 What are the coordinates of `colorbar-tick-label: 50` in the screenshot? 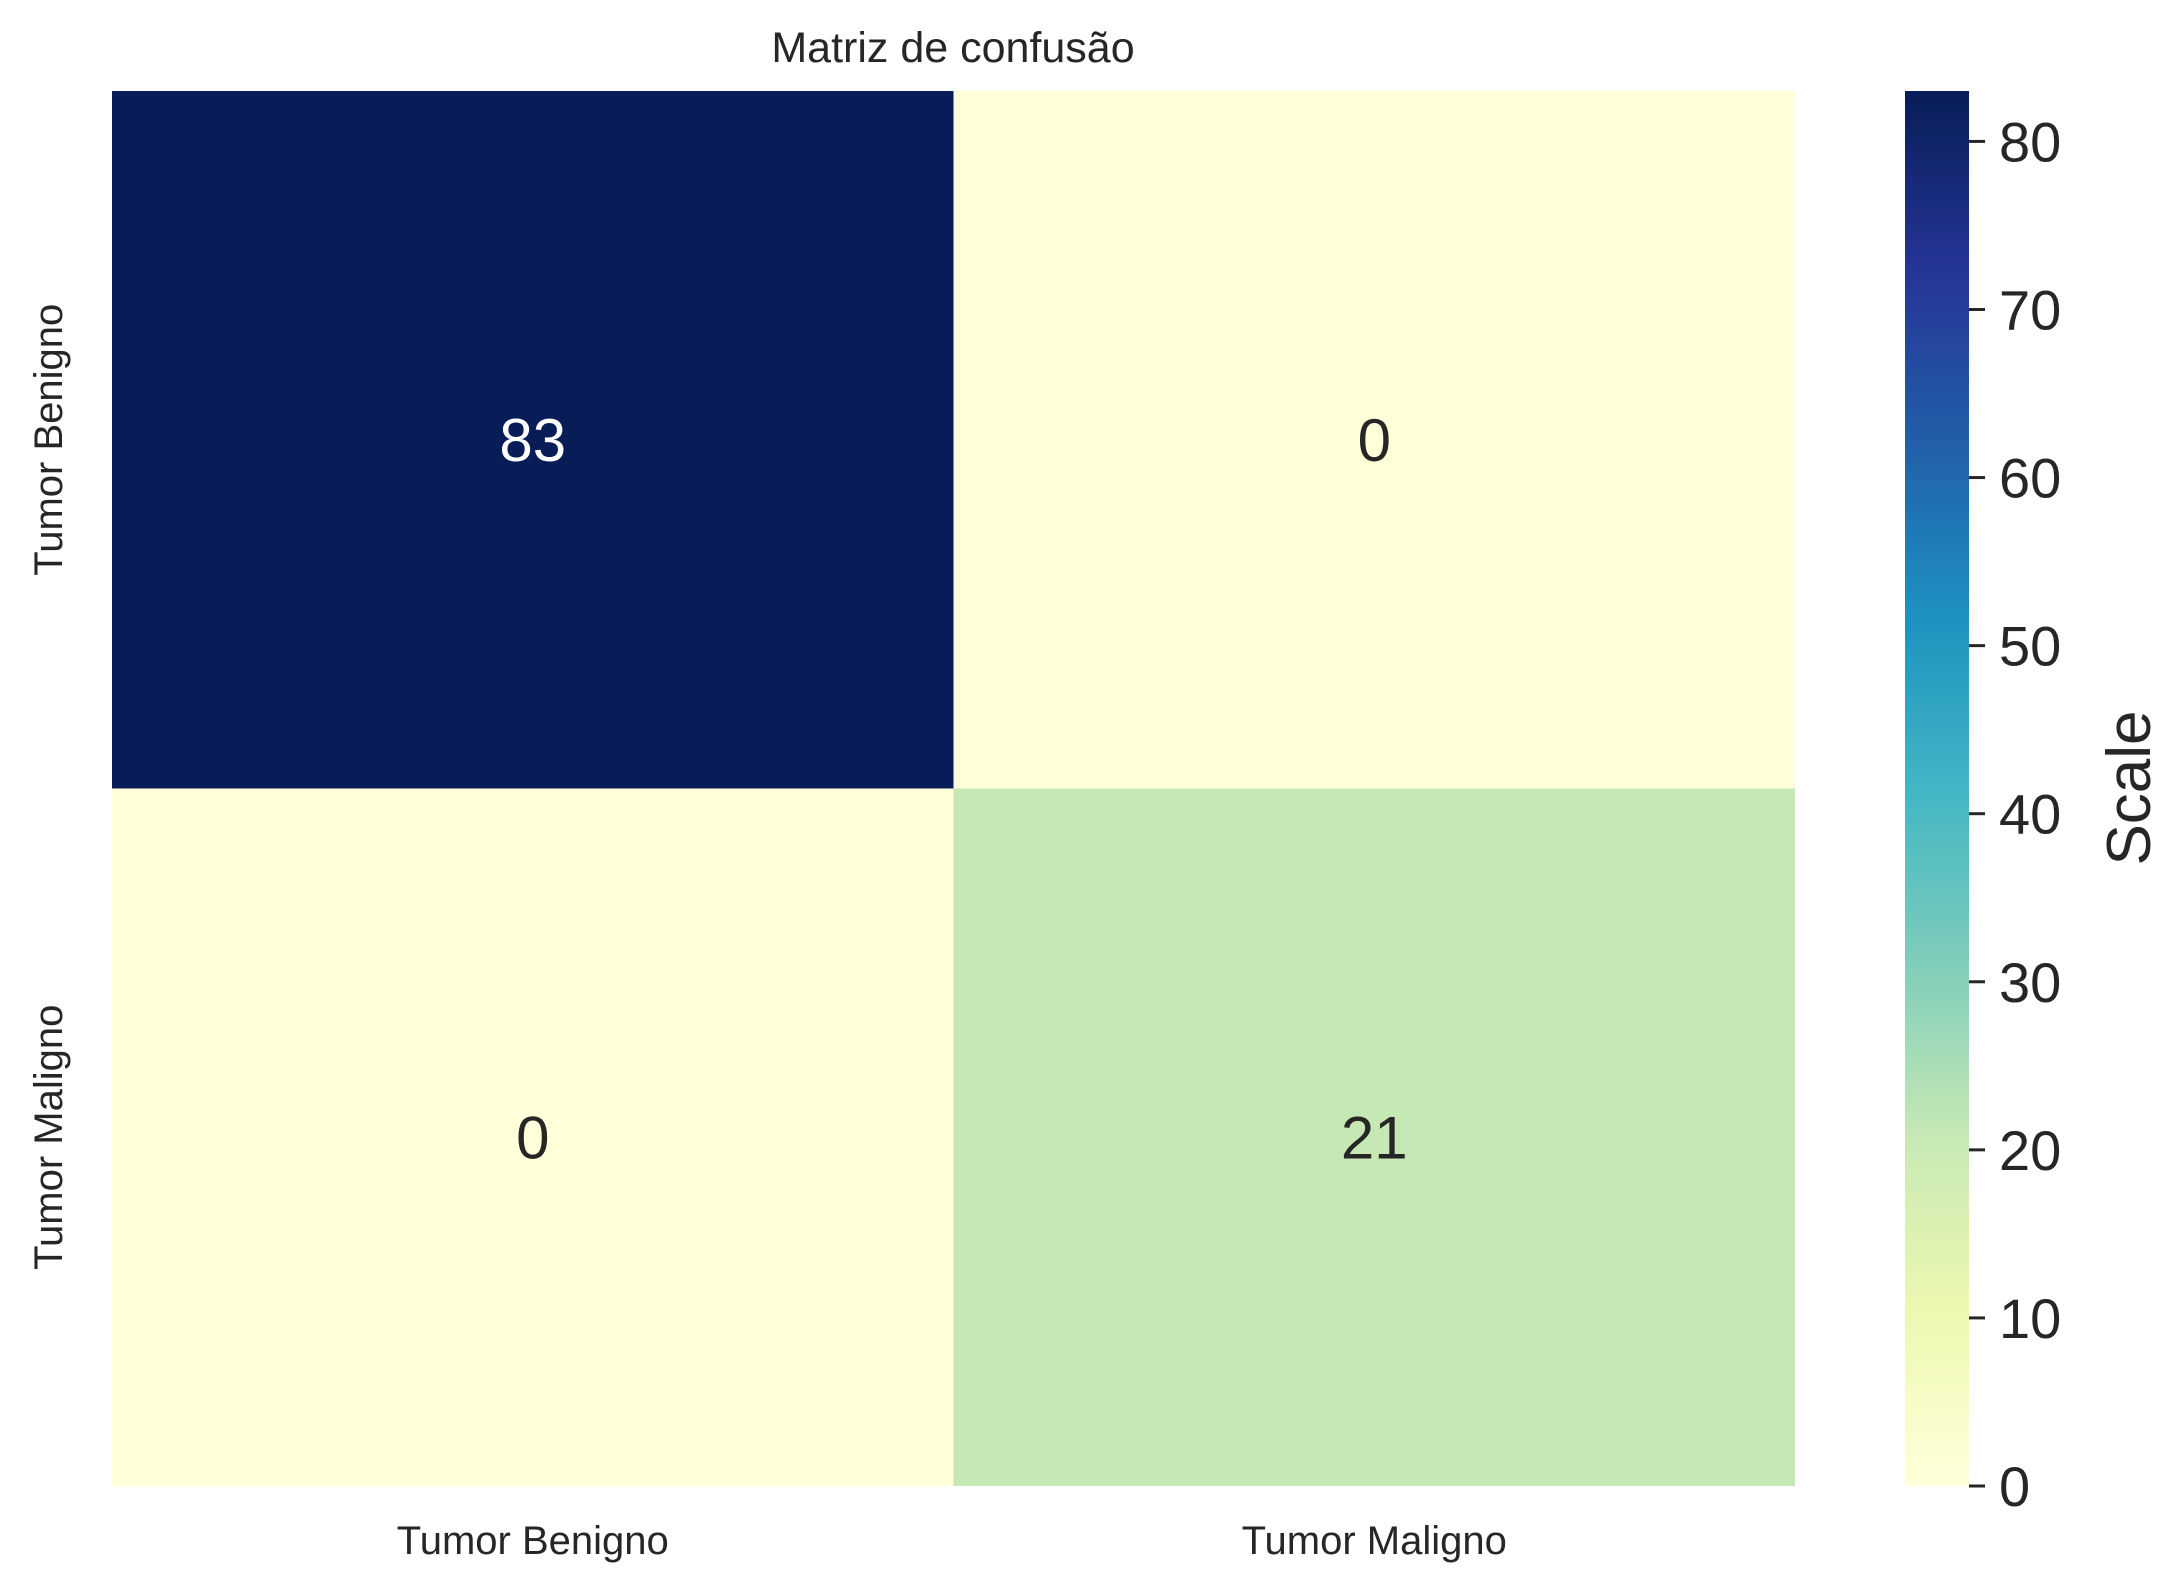 It's located at (2030, 646).